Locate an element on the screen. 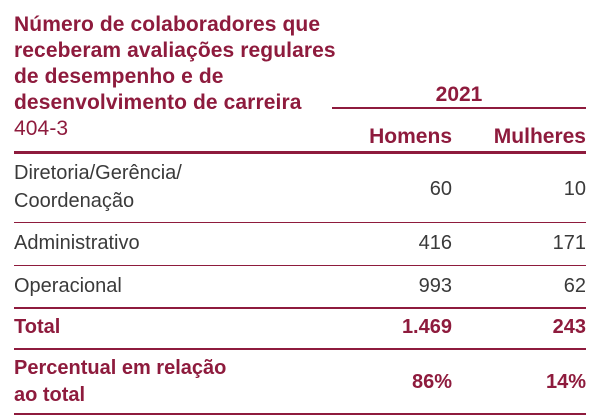 The height and width of the screenshot is (417, 600). table-bottom-line is located at coordinates (300, 414).